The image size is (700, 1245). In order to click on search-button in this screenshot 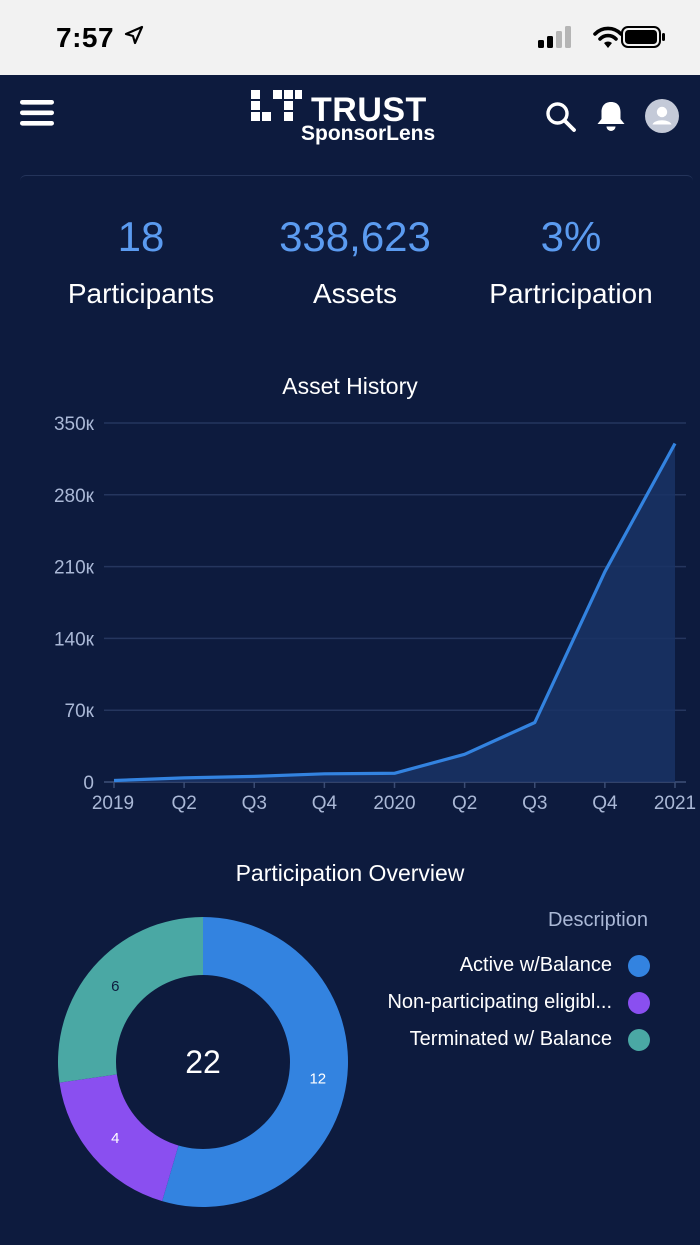, I will do `click(561, 119)`.